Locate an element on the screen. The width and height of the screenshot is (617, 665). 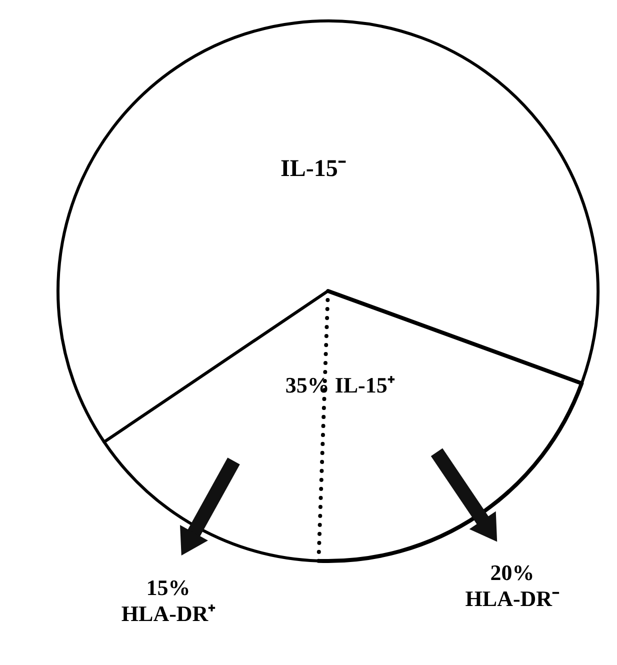
slice-label: HLA-DR⁺ is located at coordinates (168, 613).